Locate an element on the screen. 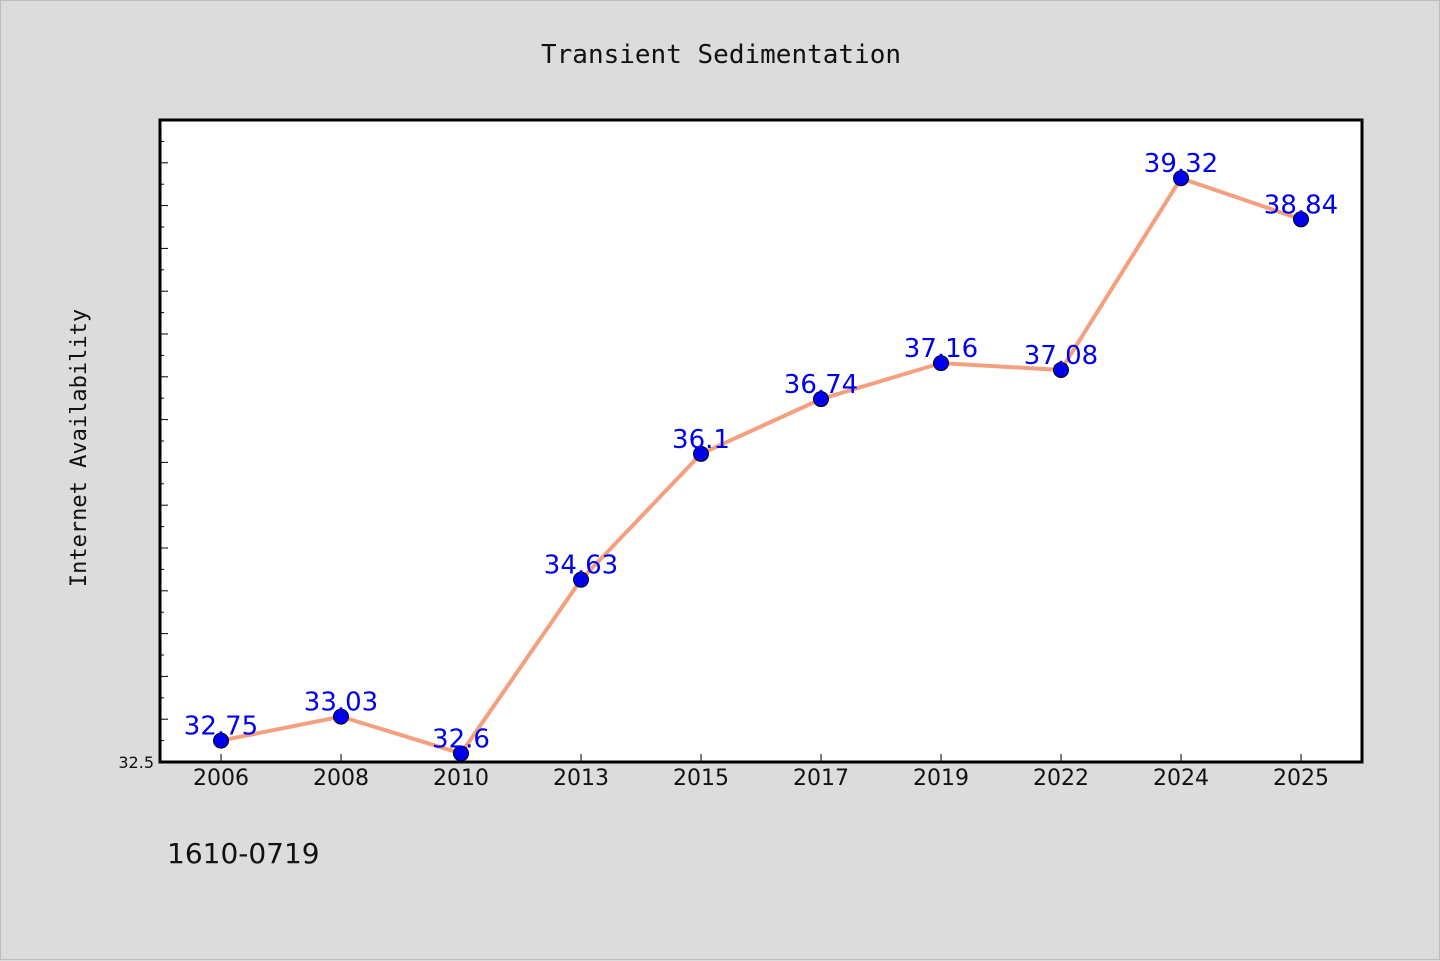 The height and width of the screenshot is (961, 1440). x-tick-label: 2017 is located at coordinates (821, 778).